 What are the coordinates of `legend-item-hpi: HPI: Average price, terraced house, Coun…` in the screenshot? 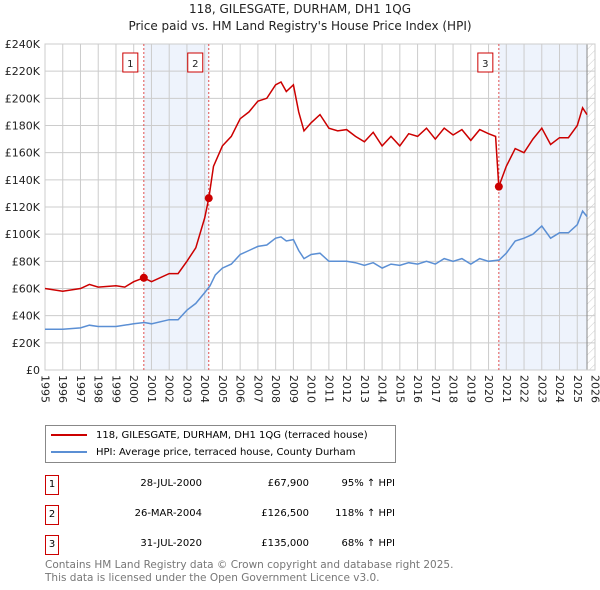 It's located at (203, 452).